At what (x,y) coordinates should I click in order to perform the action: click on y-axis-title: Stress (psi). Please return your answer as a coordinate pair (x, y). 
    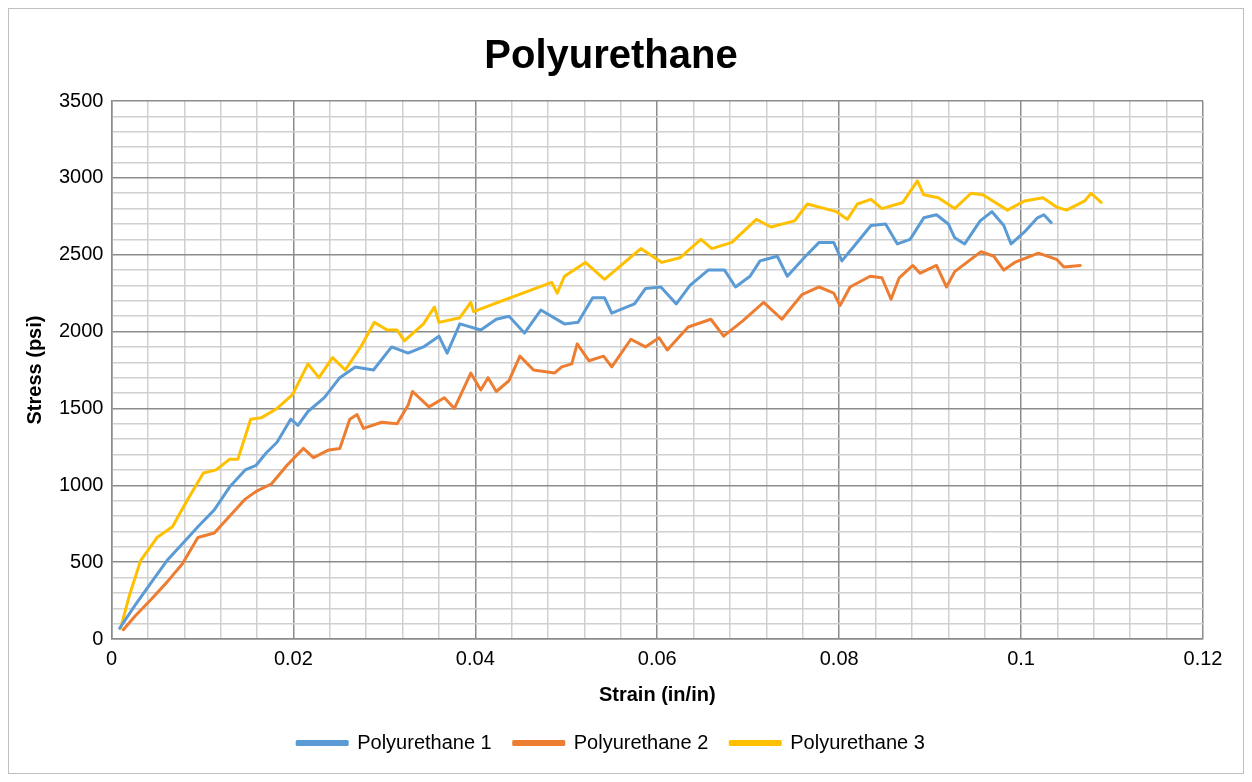
    Looking at the image, I should click on (33, 370).